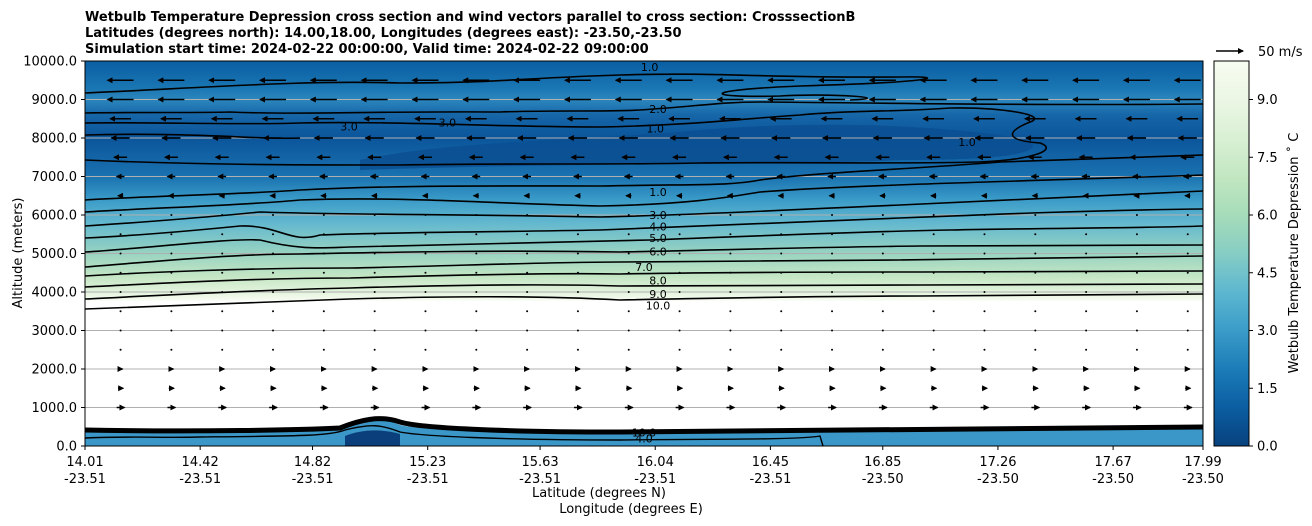 This screenshot has height=526, width=1312. Describe the element at coordinates (658, 294) in the screenshot. I see `contour-label: 9.0` at that location.